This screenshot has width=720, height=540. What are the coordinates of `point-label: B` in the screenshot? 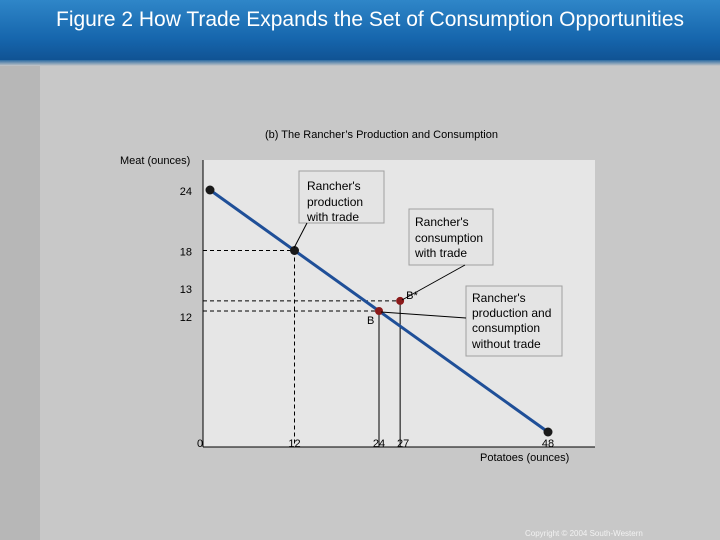 It's located at (370, 321).